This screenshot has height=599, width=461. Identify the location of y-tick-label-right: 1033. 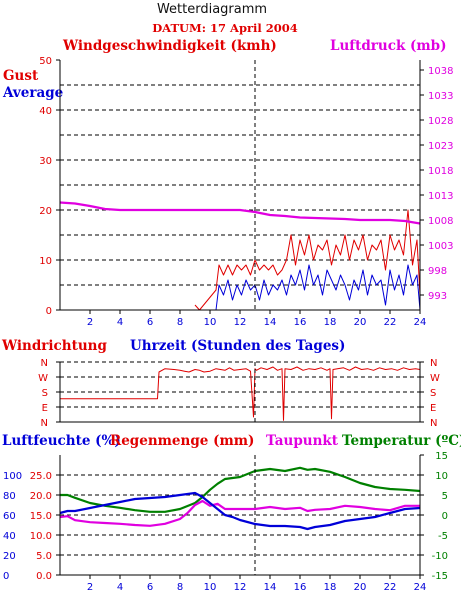
(440, 96).